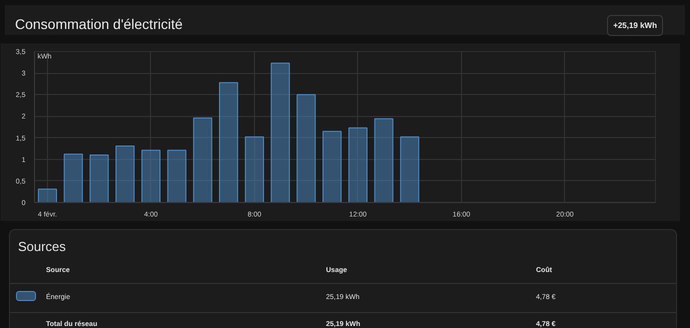 Image resolution: width=690 pixels, height=328 pixels. I want to click on text: Sources, so click(42, 247).